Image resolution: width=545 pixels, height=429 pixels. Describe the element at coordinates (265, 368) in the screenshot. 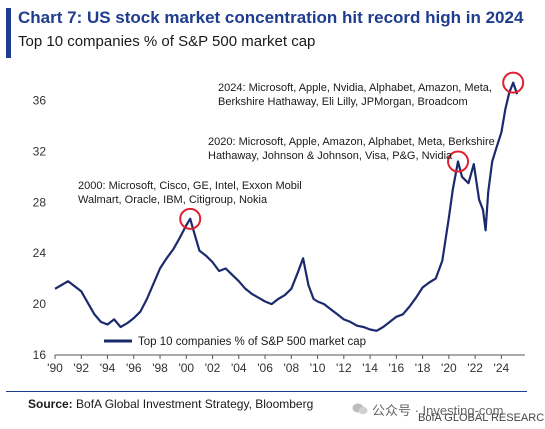

I see `x-tick-label: '06` at that location.